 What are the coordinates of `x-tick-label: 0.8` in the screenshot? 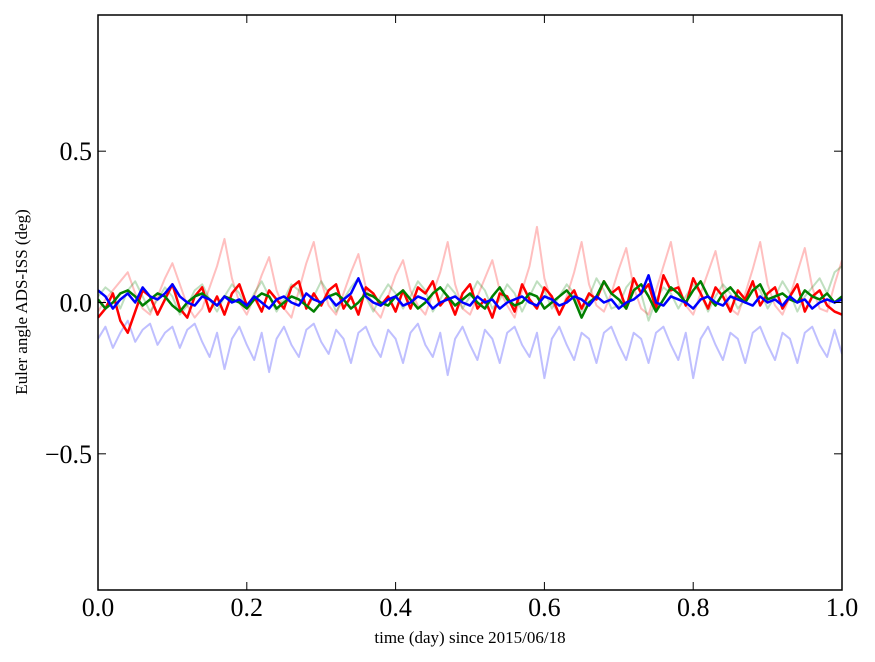 It's located at (693, 607).